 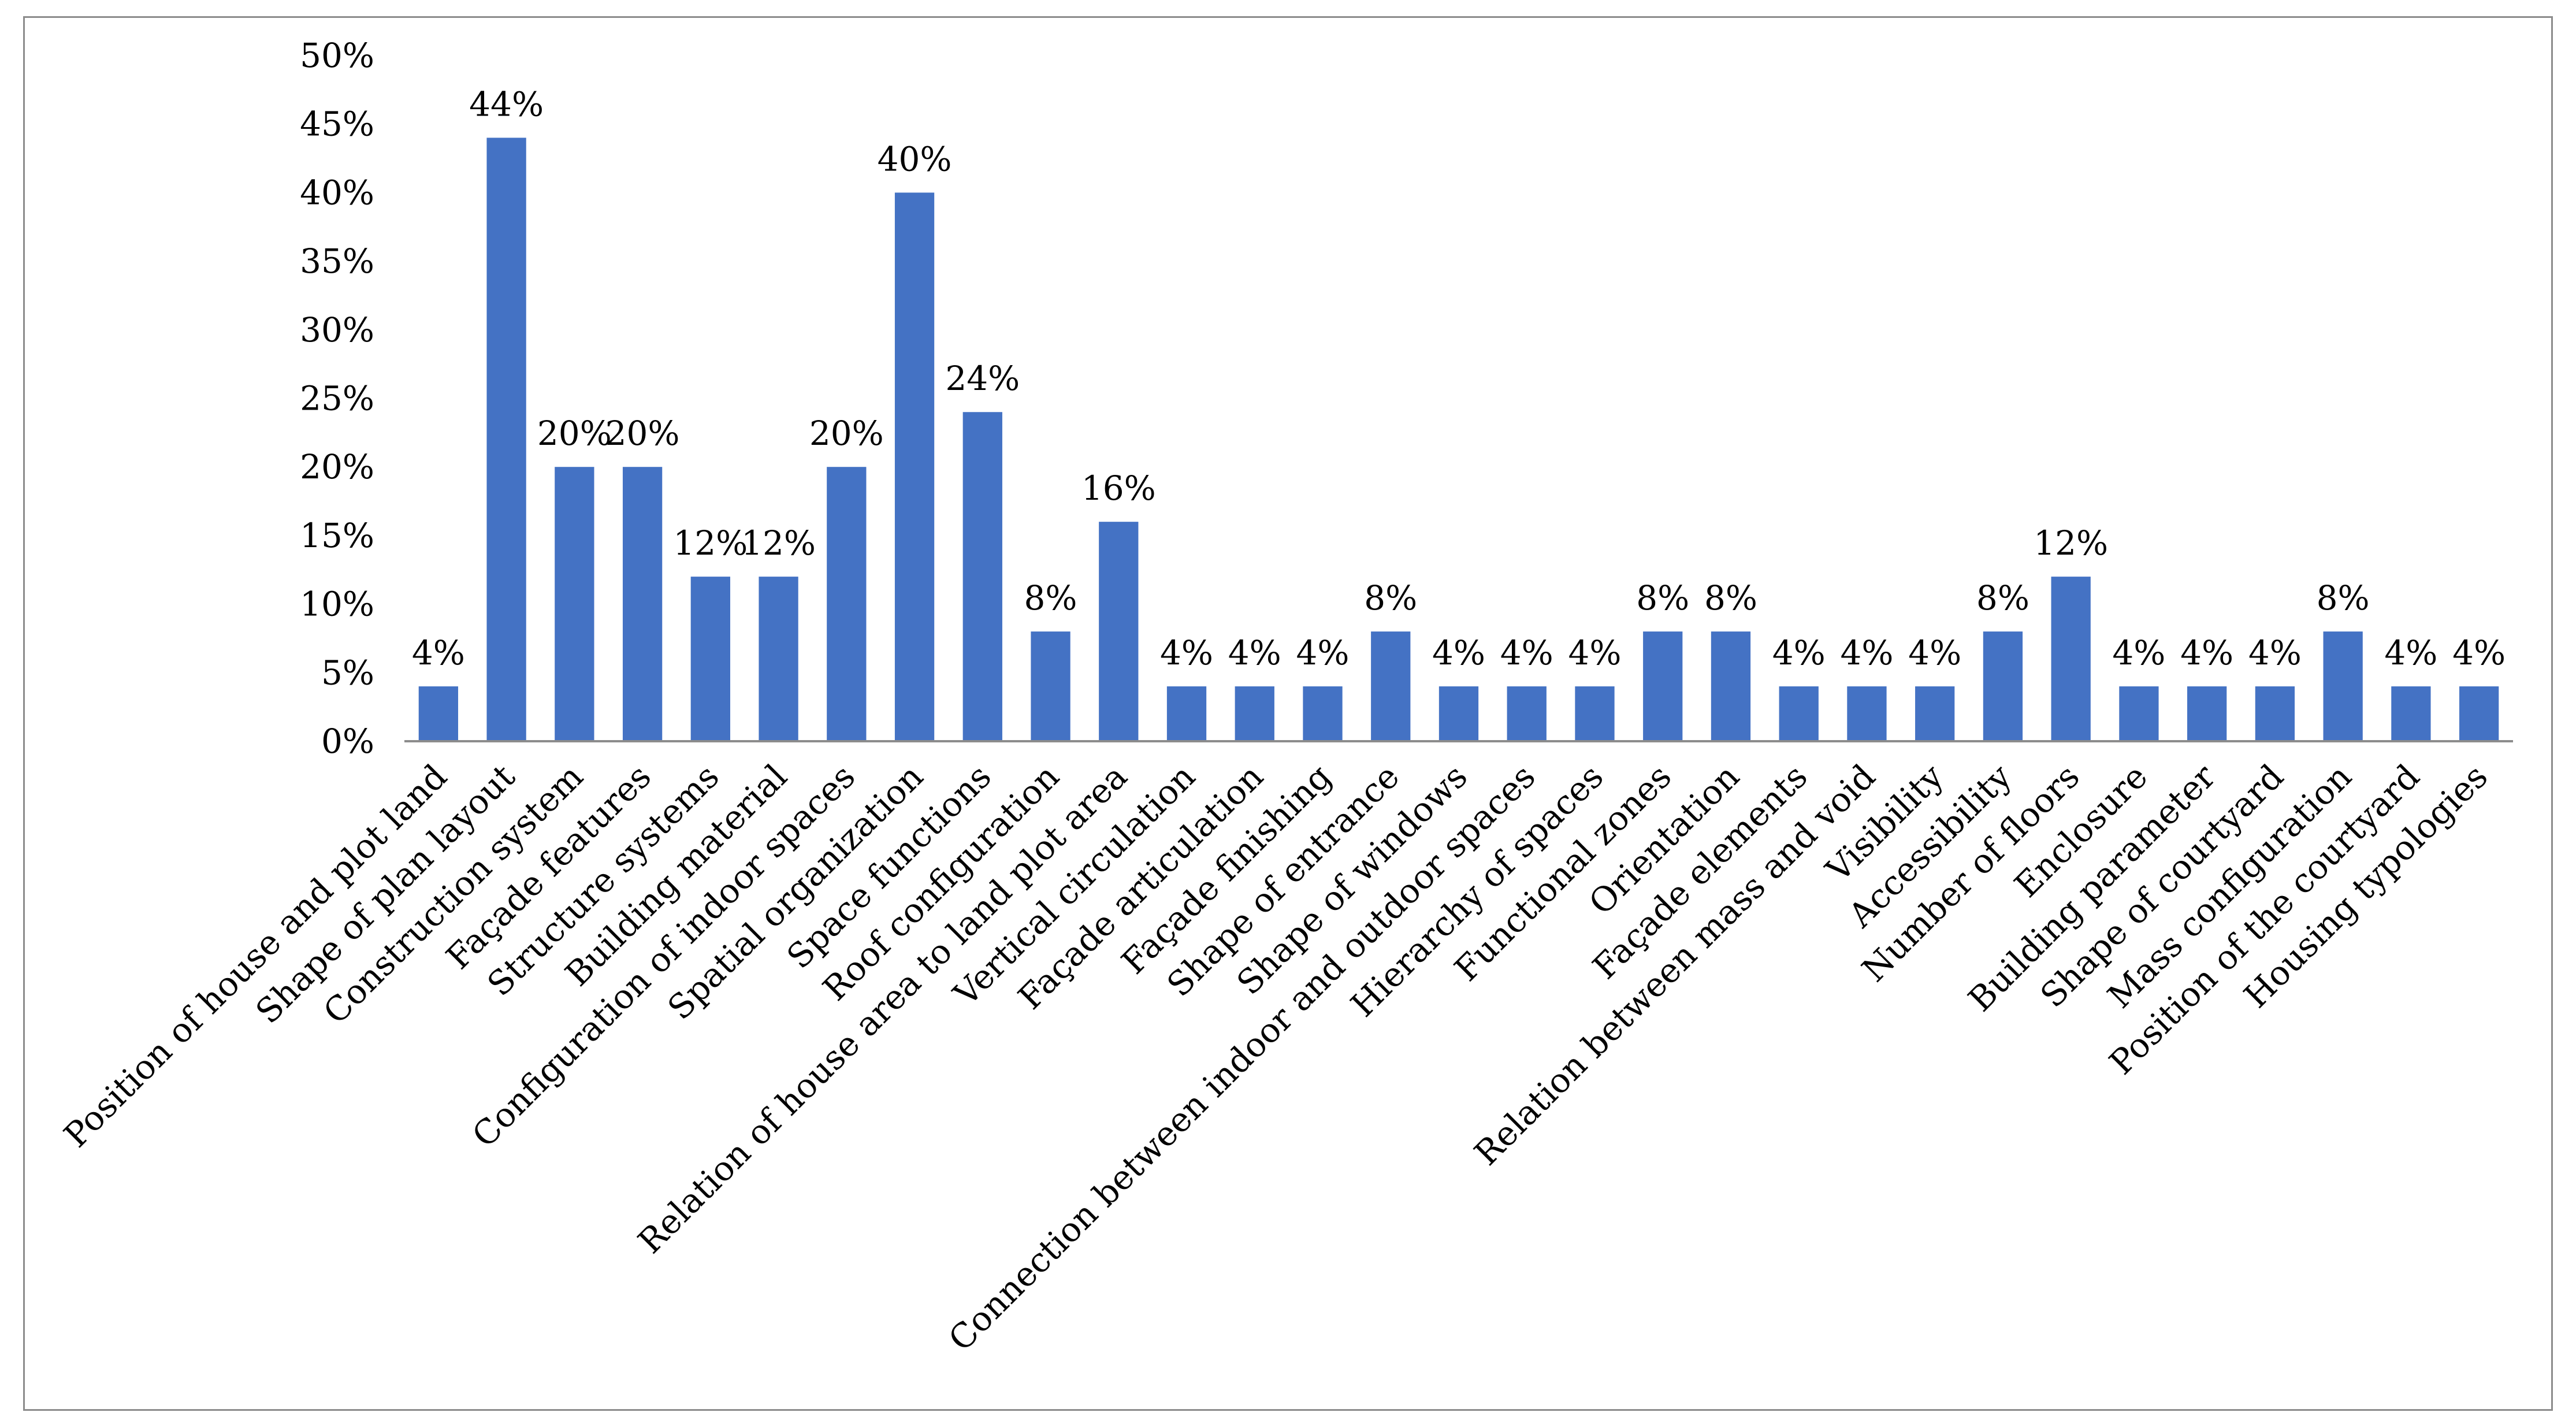 I want to click on y-tick-label: 0%, so click(x=347, y=741).